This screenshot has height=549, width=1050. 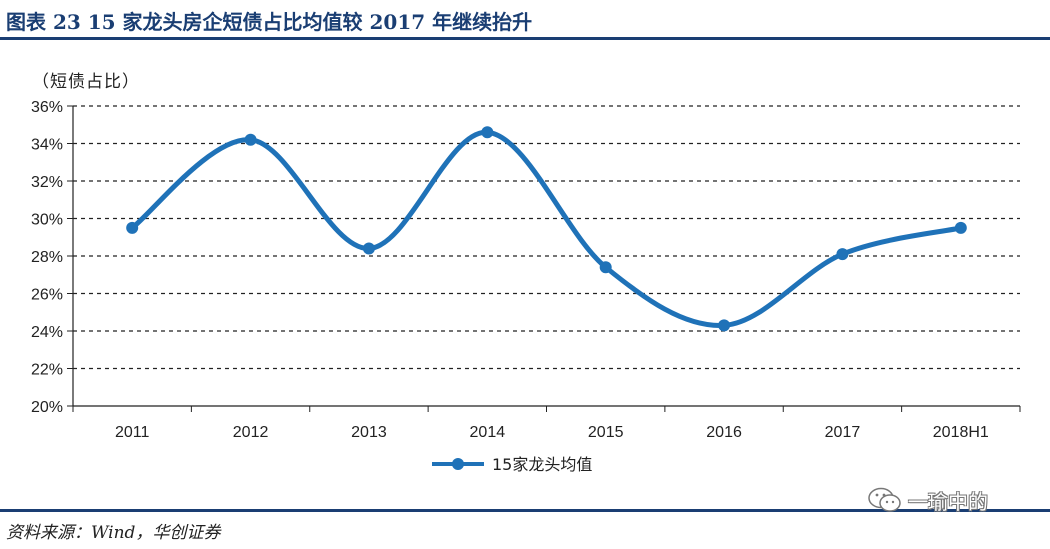 I want to click on y-tick-label: 30%, so click(x=47, y=220).